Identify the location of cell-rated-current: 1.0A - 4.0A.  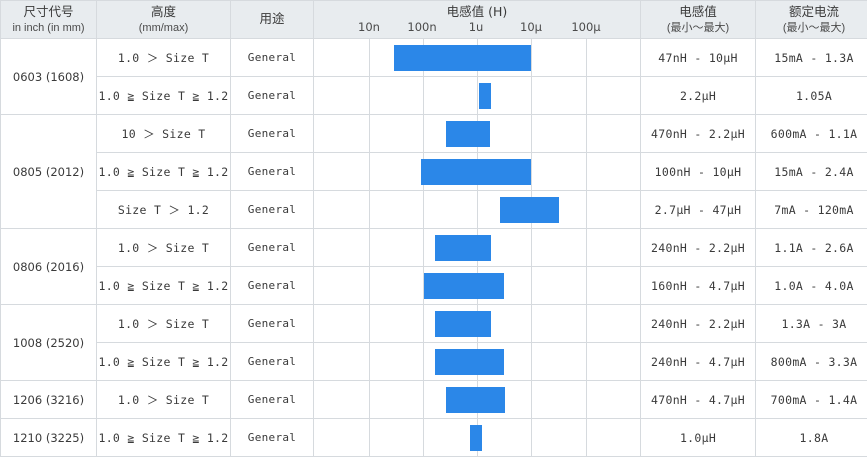
(811, 286).